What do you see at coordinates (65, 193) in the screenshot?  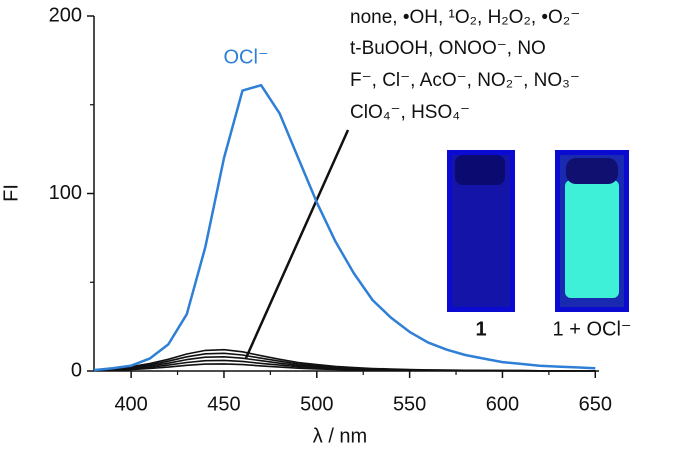 I see `y-tick-label: 100` at bounding box center [65, 193].